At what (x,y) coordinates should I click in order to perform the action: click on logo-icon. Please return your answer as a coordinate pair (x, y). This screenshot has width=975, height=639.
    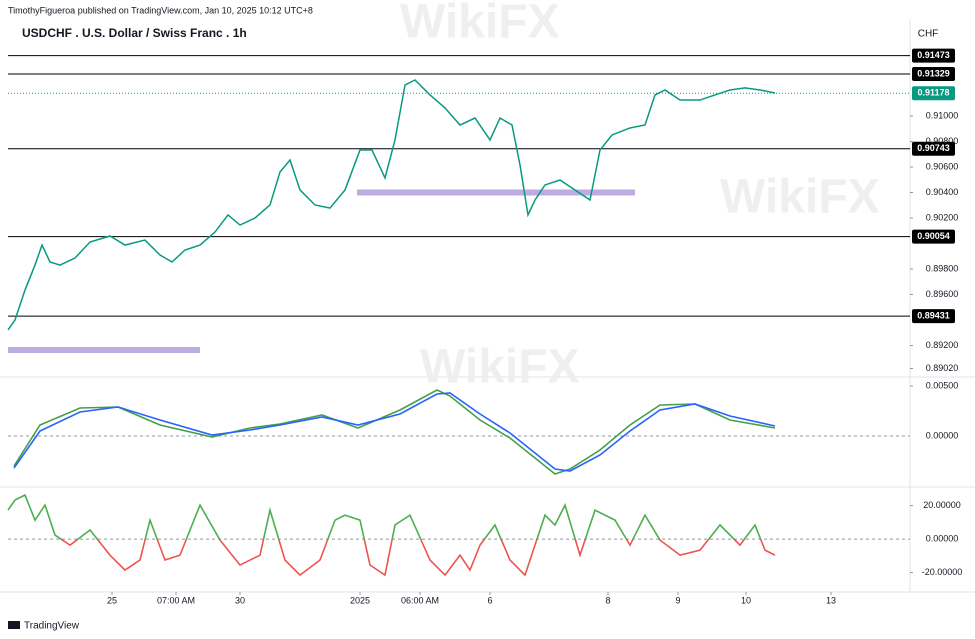
    Looking at the image, I should click on (14, 625).